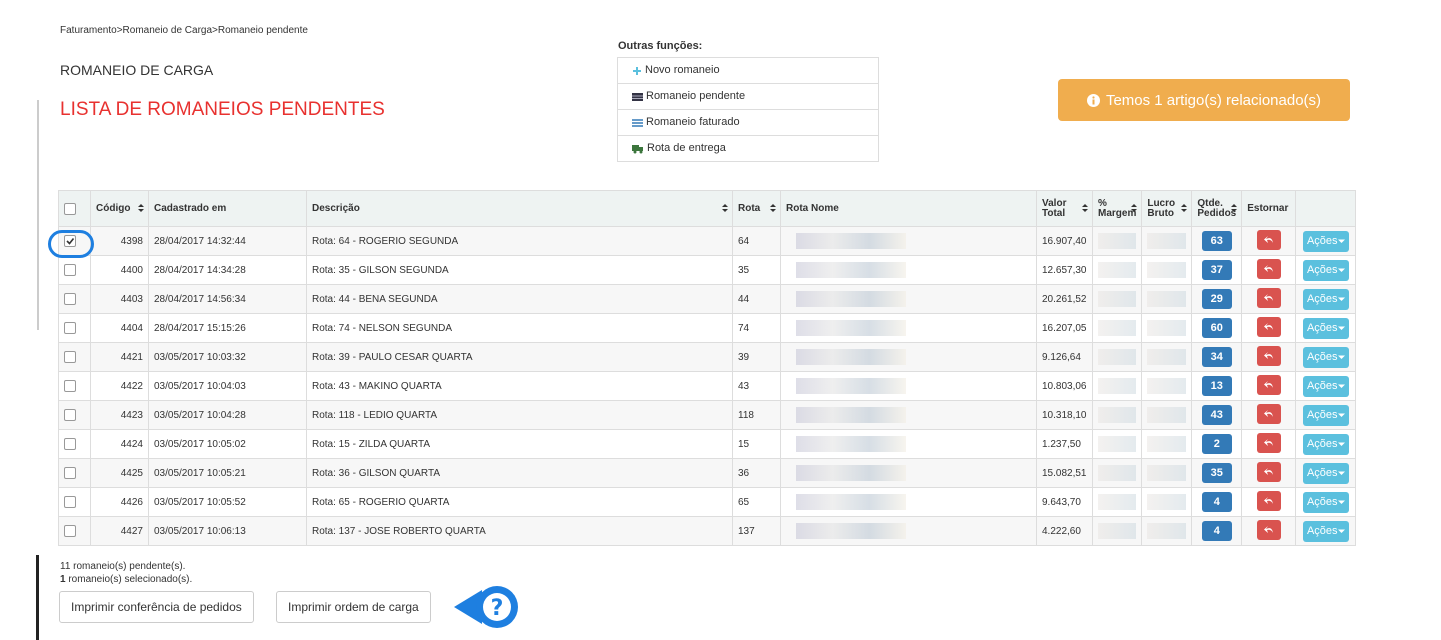 This screenshot has height=640, width=1441. What do you see at coordinates (519, 531) in the screenshot?
I see `cell: Rota: 137 - JOSE ROBERTO QUARTA` at bounding box center [519, 531].